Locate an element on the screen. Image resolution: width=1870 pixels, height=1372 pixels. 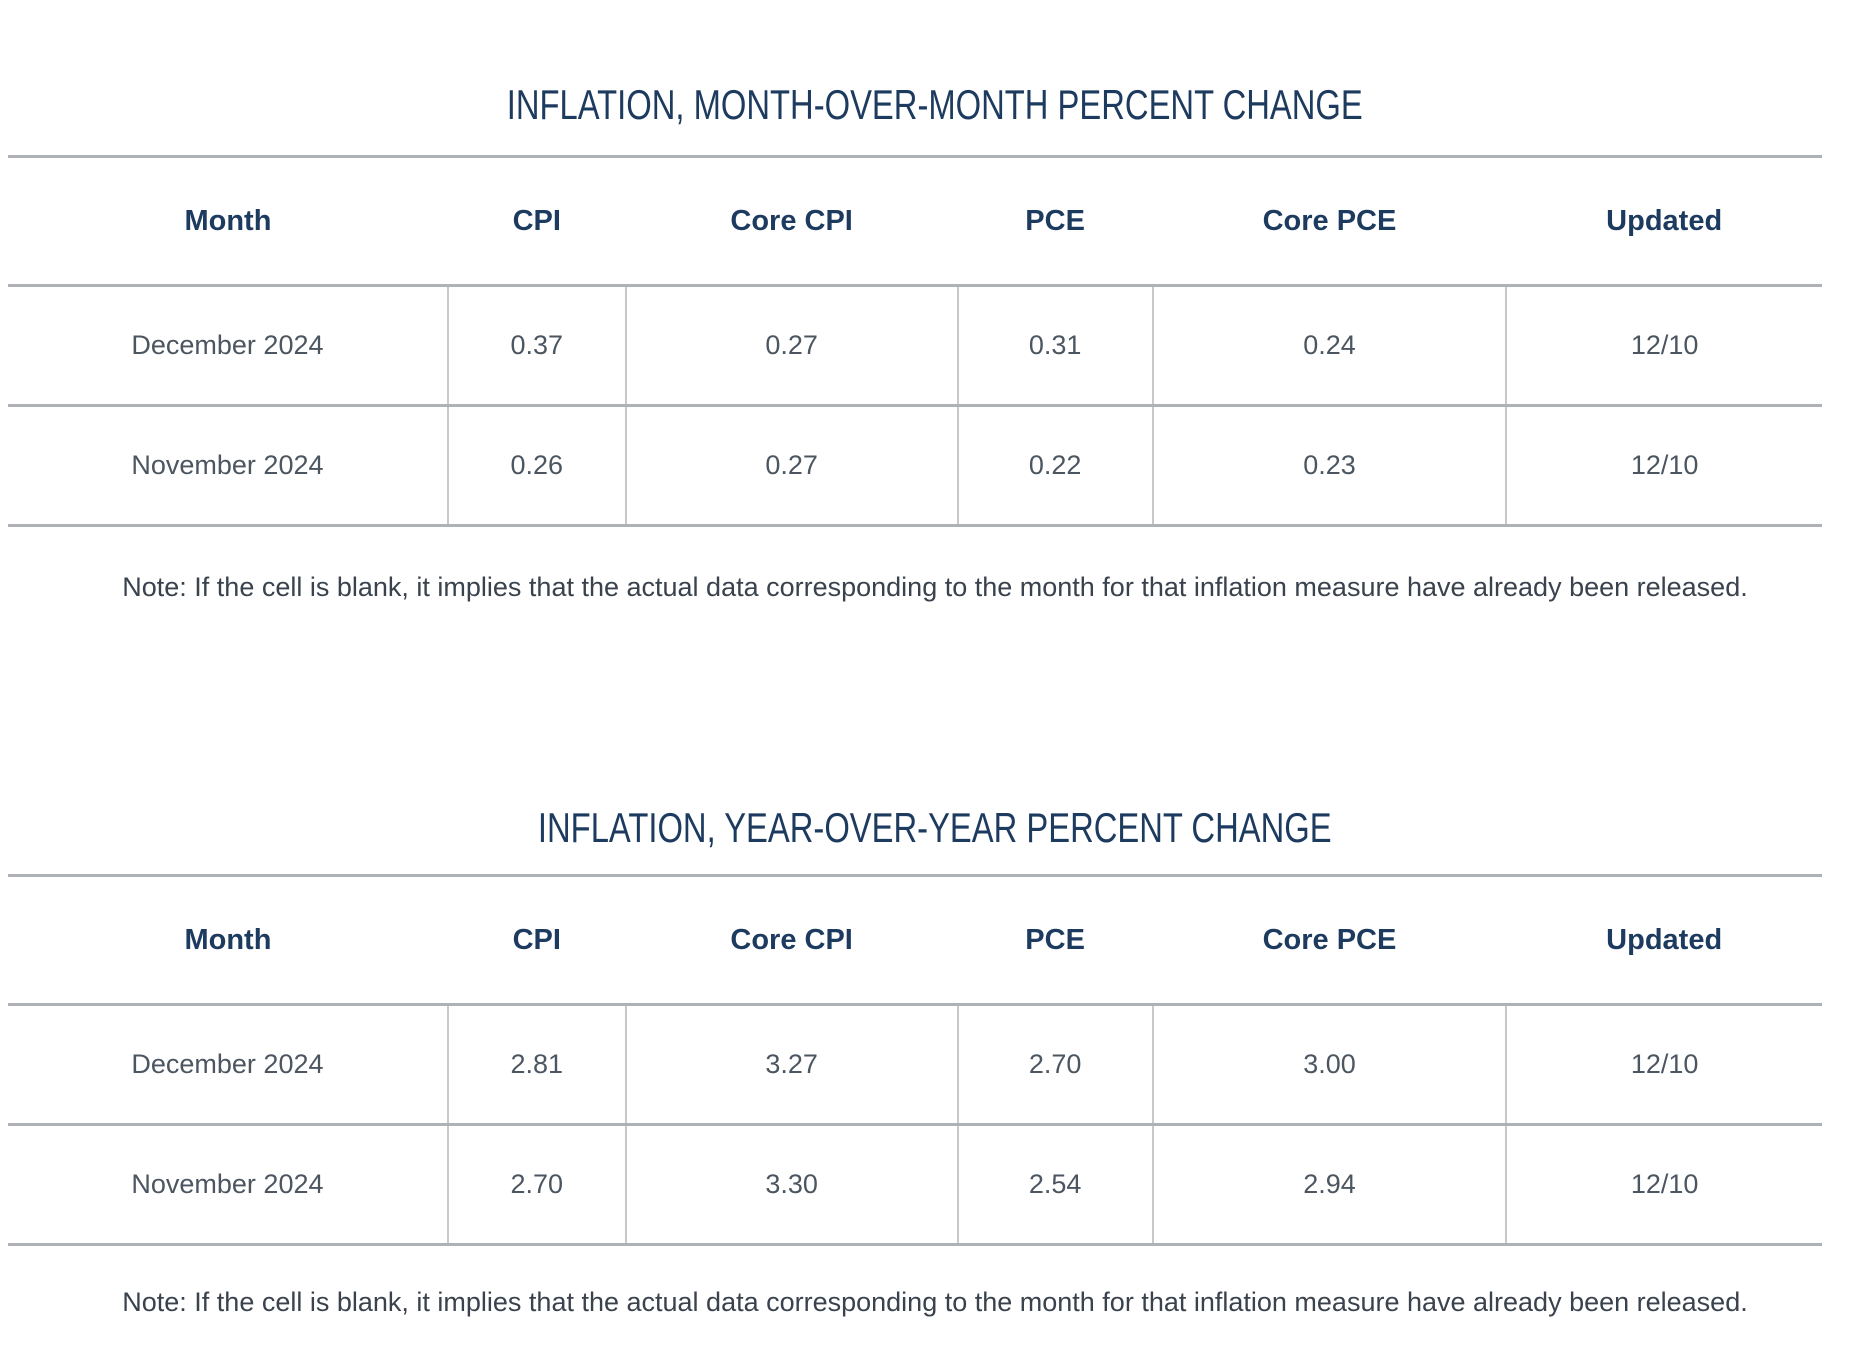
cell-cpi: 0.37 is located at coordinates (536, 346).